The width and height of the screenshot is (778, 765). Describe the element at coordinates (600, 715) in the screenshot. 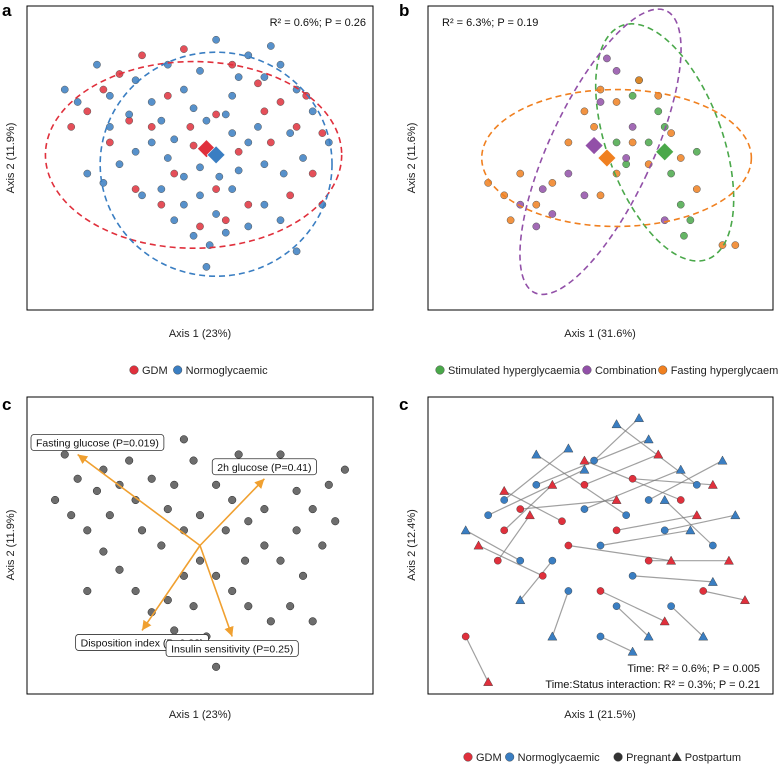

I see `panel-c-right-xlabel: Axis 1 (21.5%)` at that location.